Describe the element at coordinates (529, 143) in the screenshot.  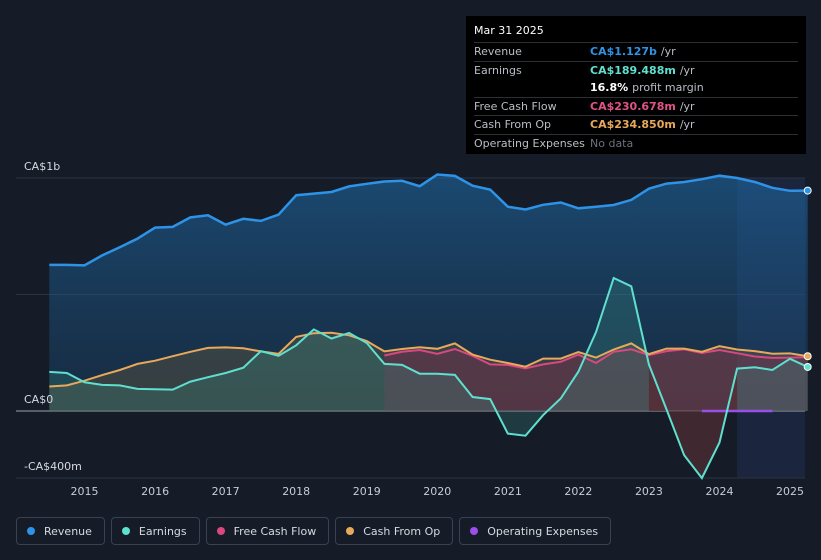
I see `tooltip-row-label: Operating Expenses` at that location.